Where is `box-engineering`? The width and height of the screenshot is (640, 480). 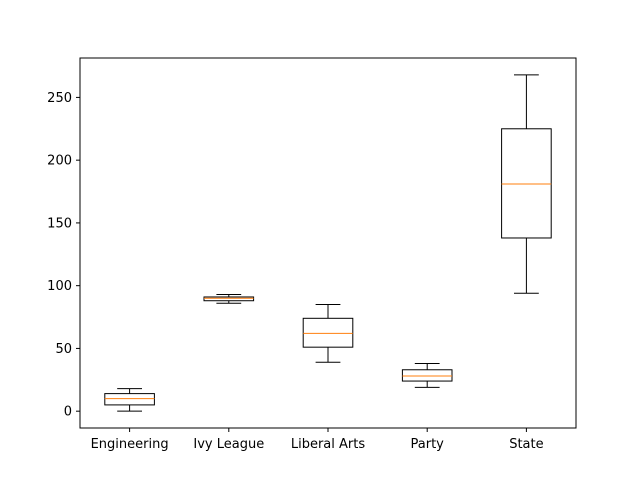
box-engineering is located at coordinates (129, 400).